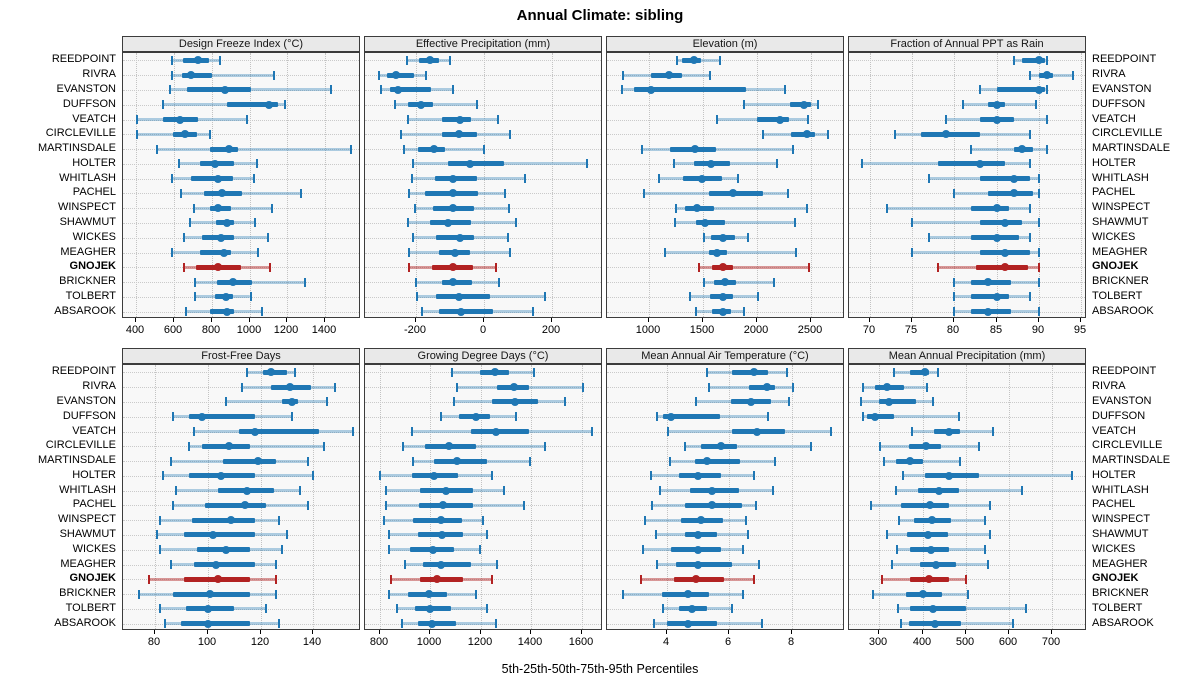  What do you see at coordinates (1121, 207) in the screenshot?
I see `station-label-right: WINSPECT` at bounding box center [1121, 207].